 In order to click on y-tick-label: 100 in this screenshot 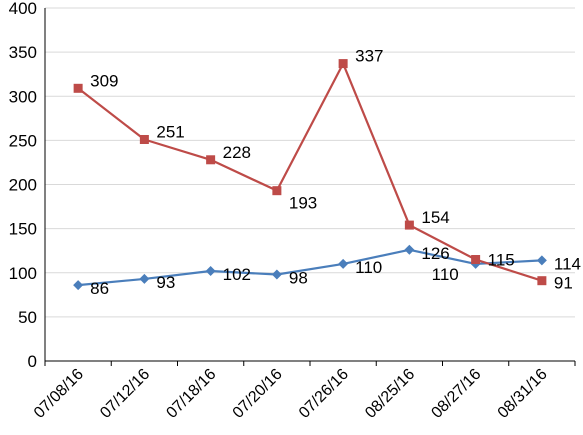, I will do `click(23, 273)`.